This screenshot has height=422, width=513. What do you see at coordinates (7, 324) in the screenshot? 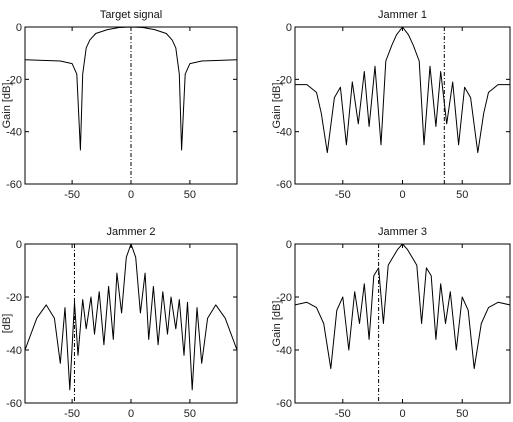
I see `y-axis-label: [dB]` at bounding box center [7, 324].